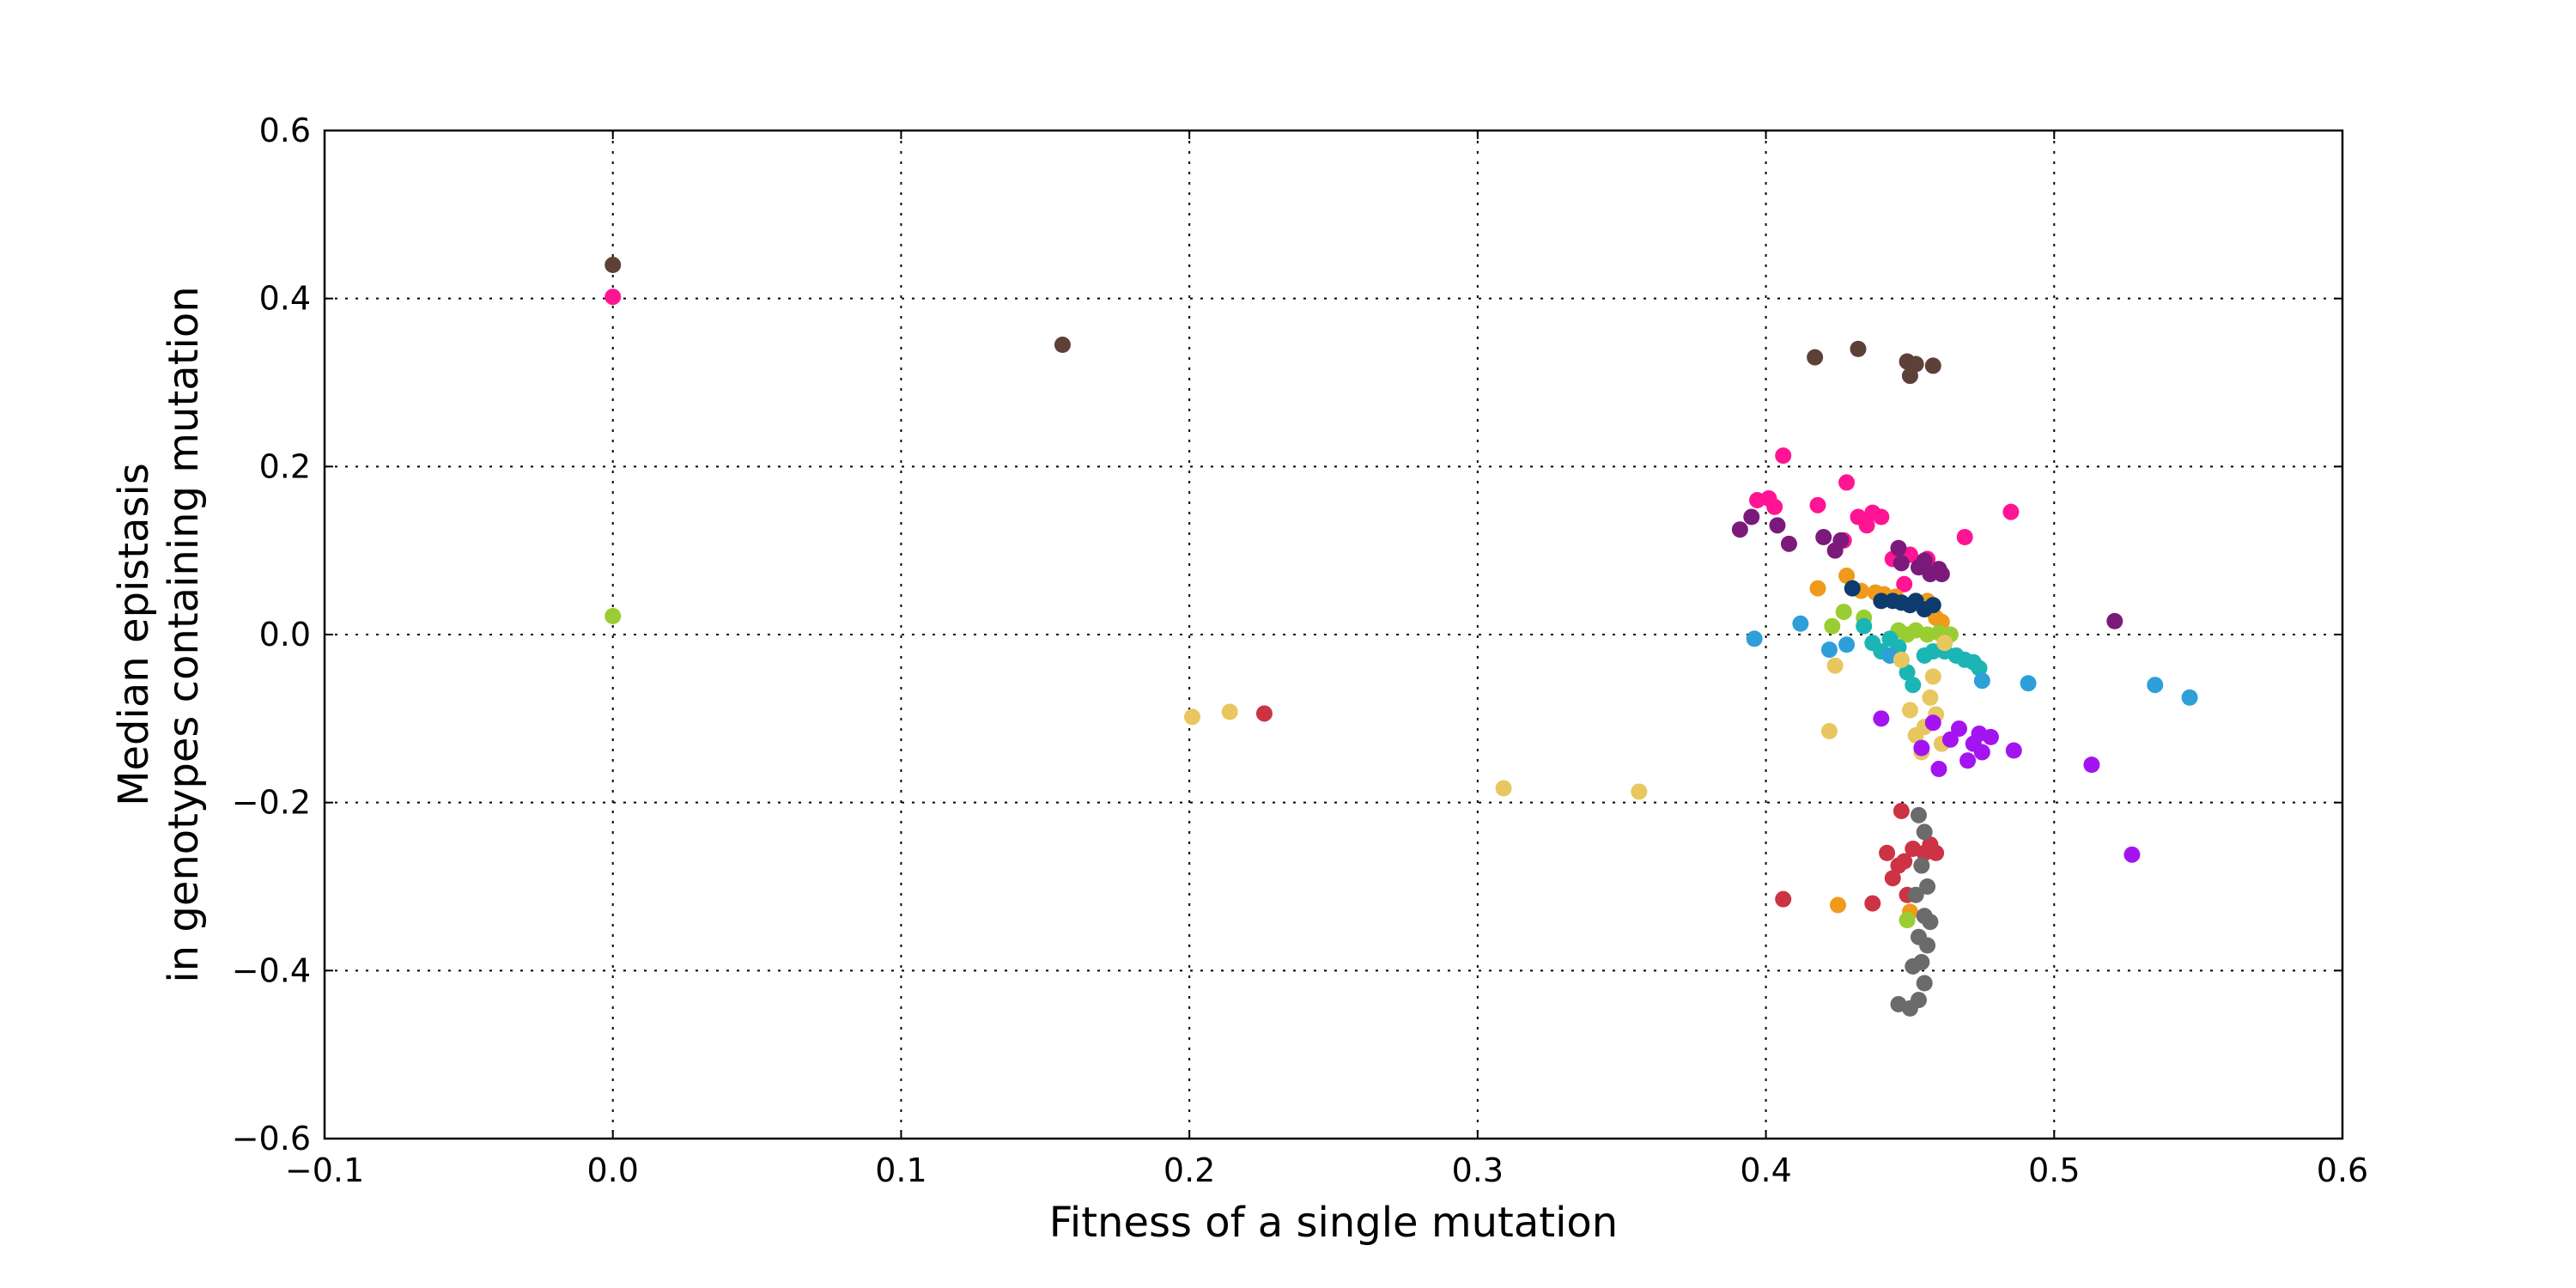 The image size is (2576, 1288). I want to click on x-tick-label: 0.4, so click(1765, 1170).